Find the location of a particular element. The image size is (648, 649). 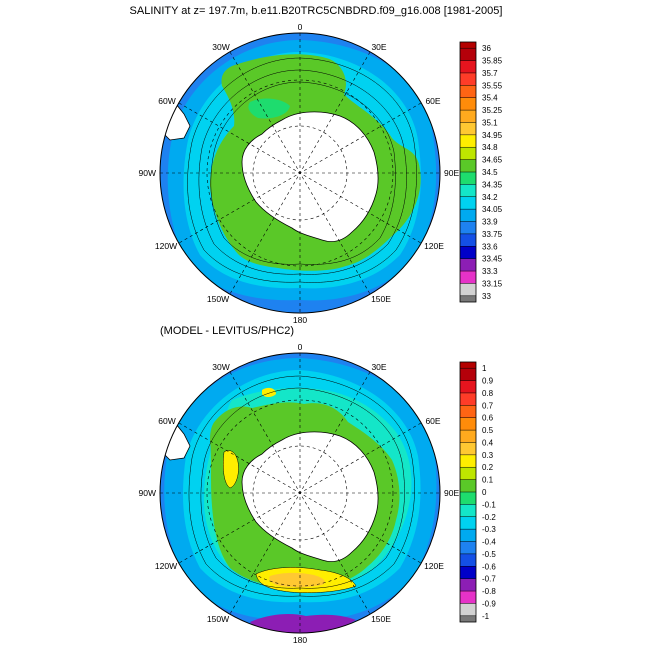

australia-land is located at coordinates (435, 121).